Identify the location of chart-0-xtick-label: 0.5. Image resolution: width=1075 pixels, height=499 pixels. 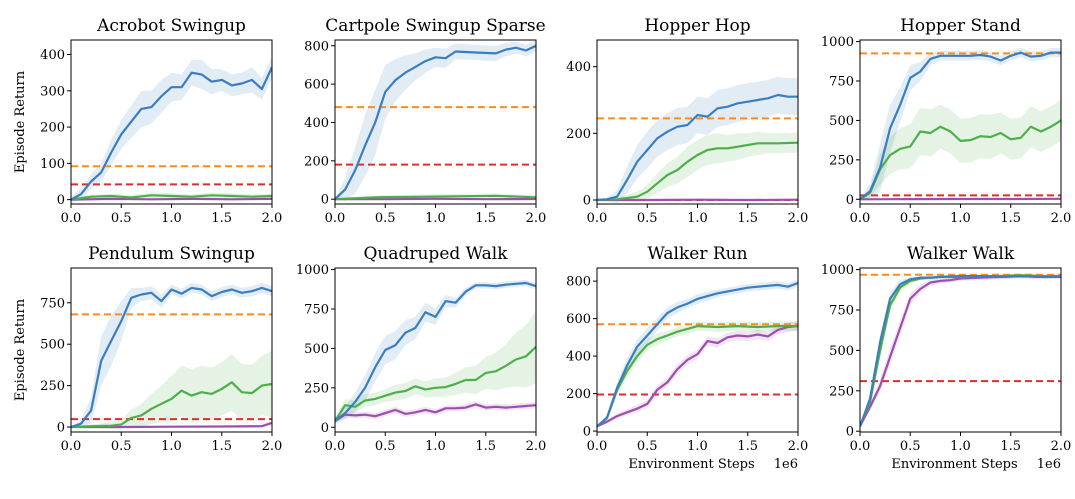
(121, 218).